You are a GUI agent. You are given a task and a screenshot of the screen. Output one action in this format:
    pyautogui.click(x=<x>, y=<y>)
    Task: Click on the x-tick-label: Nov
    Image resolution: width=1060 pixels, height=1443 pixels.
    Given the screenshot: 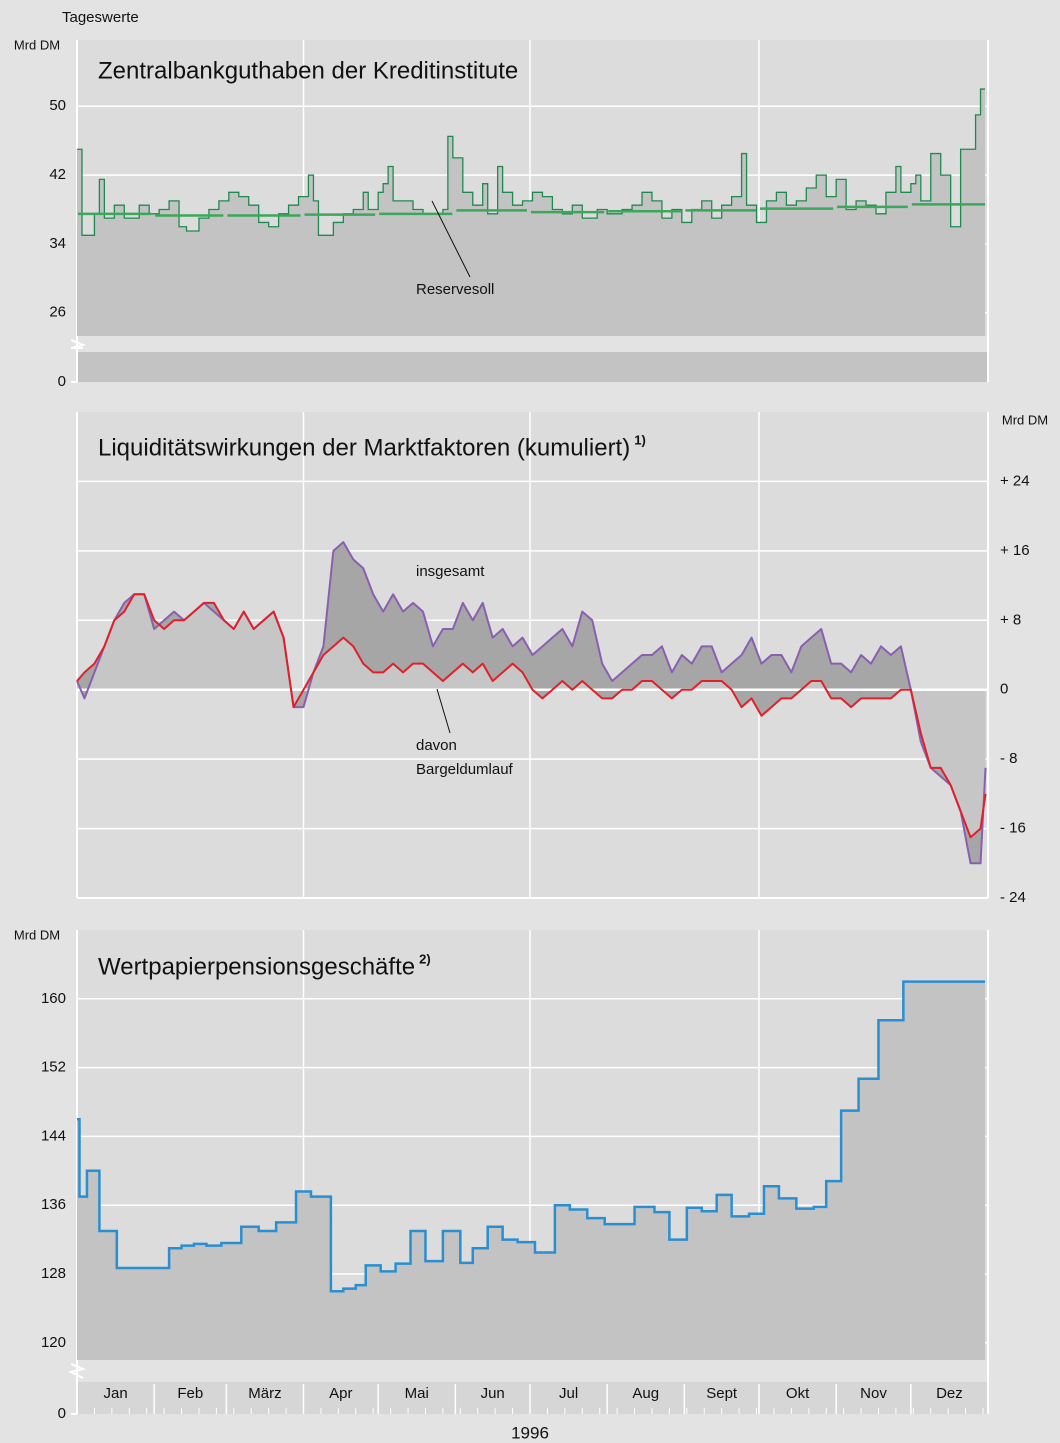 What is the action you would take?
    pyautogui.click(x=873, y=1393)
    